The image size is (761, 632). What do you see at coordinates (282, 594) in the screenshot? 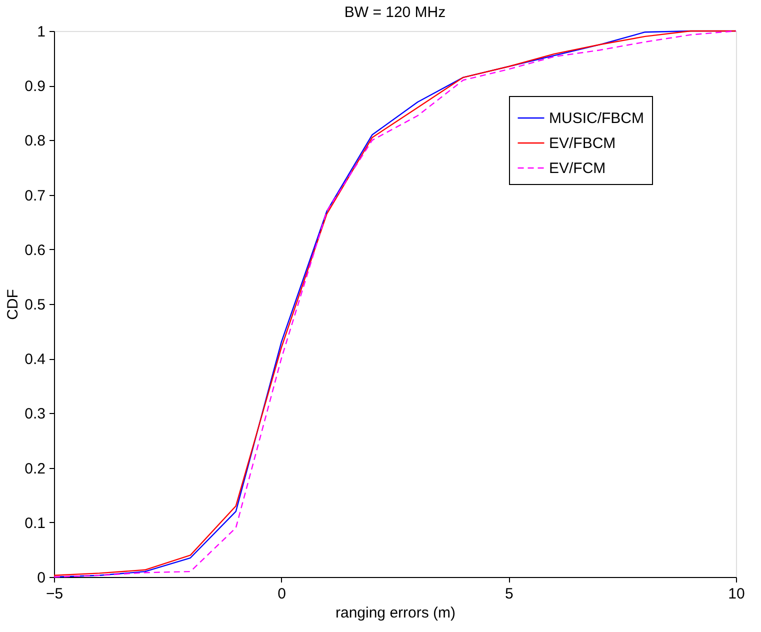
I see `x-tick-label: 0` at bounding box center [282, 594].